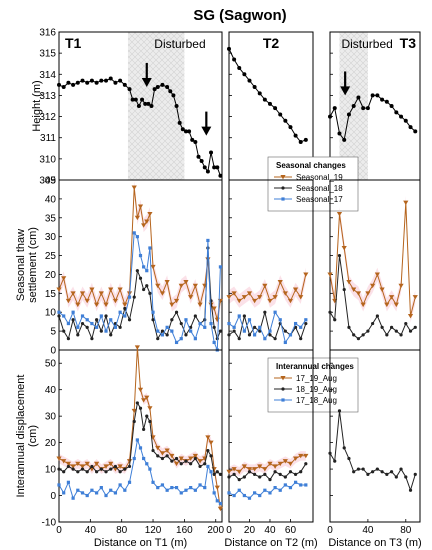 This screenshot has height=550, width=432. I want to click on panel-title: T3, so click(408, 43).